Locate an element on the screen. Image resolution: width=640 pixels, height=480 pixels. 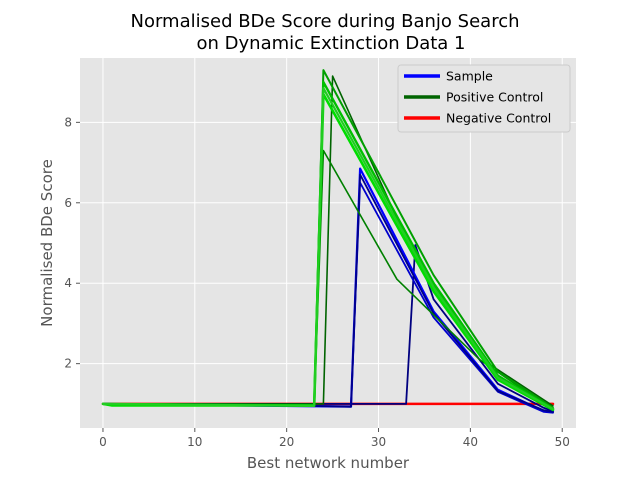
legend-label: Positive Control is located at coordinates (494, 97).